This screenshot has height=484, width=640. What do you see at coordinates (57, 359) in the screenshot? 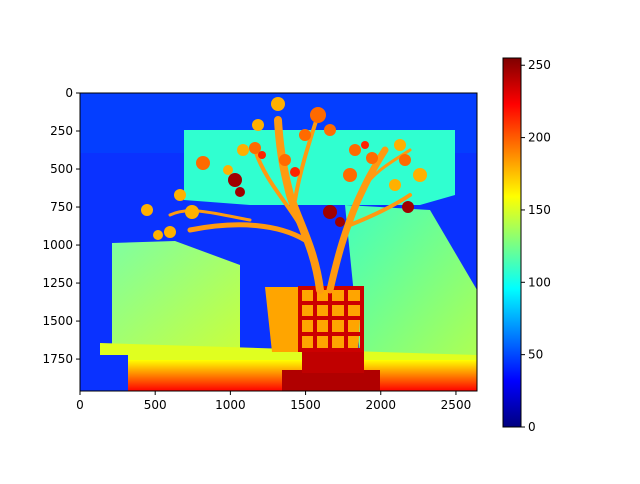
I see `y-tick-label: 1750` at bounding box center [57, 359].